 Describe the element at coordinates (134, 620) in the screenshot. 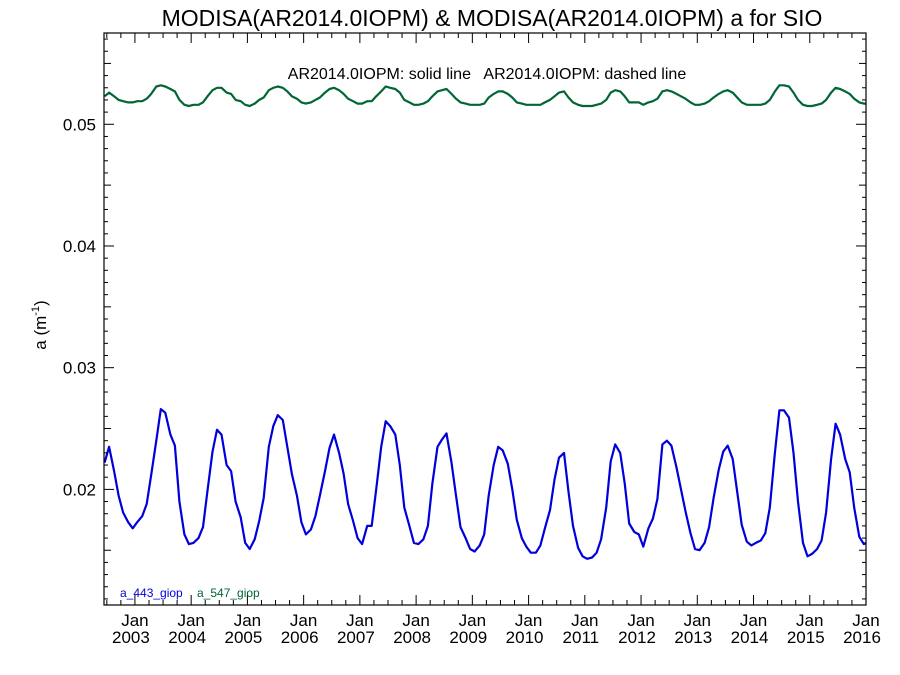

I see `x-tick-label-month-0: Jan` at that location.